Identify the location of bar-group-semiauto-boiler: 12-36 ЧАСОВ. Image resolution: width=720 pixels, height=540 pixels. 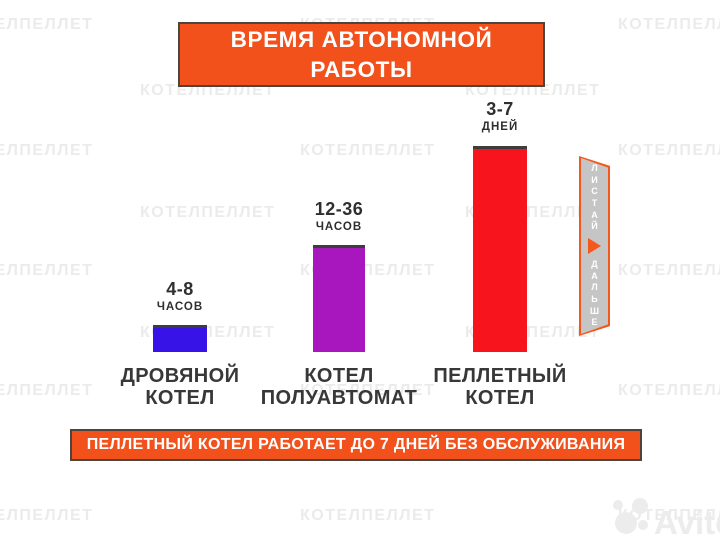
(339, 226).